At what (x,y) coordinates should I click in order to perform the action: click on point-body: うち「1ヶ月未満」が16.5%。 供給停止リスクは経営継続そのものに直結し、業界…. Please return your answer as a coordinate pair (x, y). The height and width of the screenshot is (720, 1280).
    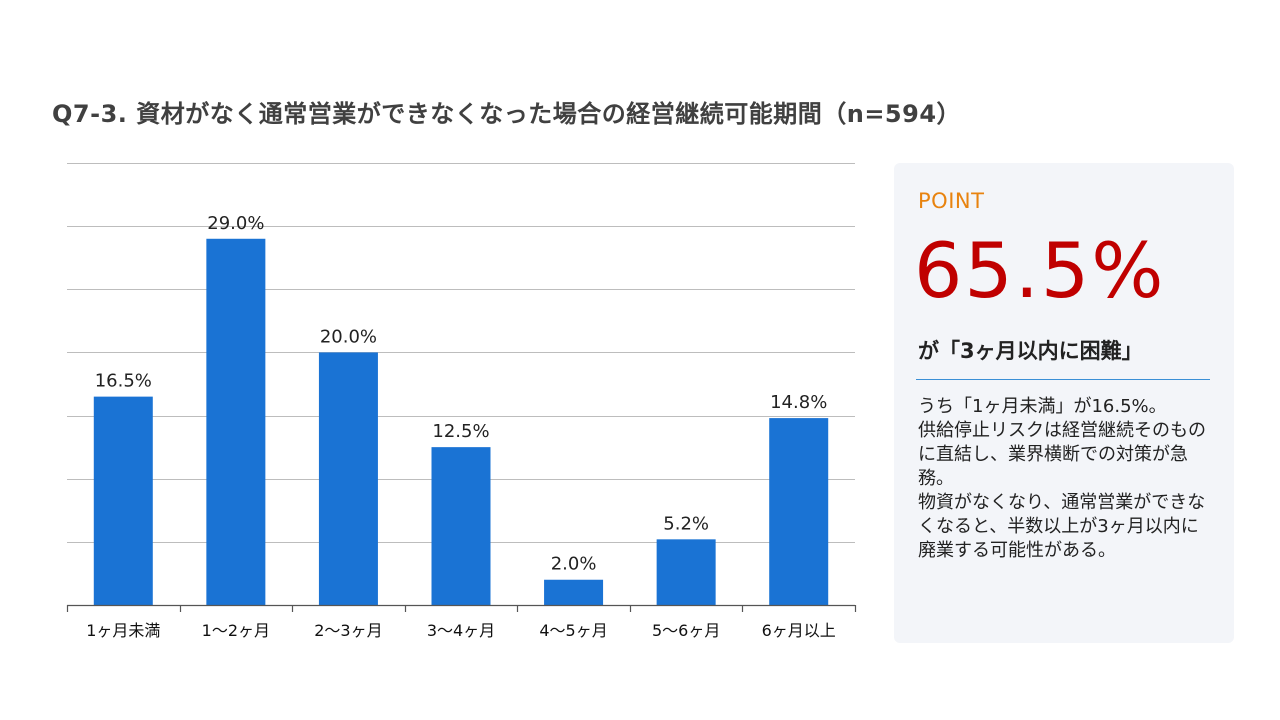
    Looking at the image, I should click on (1066, 479).